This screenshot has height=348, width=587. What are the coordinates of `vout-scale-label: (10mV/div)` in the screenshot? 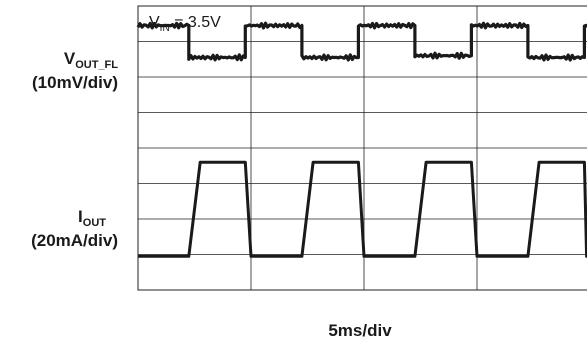 It's located at (75, 82).